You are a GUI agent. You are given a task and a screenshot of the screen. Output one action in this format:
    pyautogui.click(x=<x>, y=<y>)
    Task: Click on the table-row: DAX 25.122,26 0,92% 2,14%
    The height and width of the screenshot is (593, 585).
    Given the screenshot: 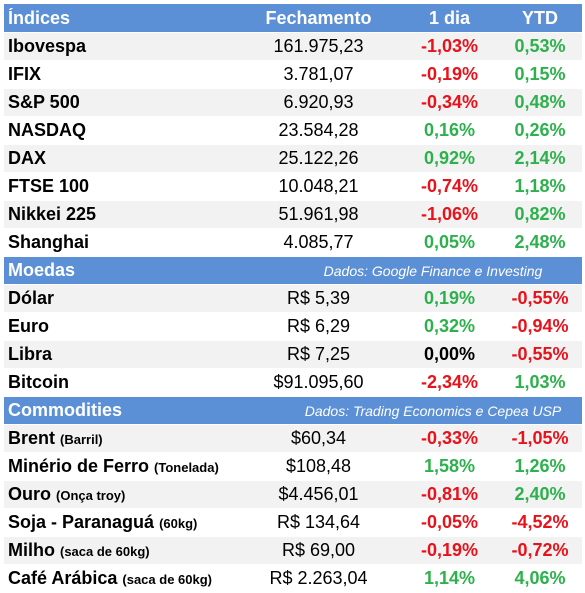 What is the action you would take?
    pyautogui.click(x=293, y=159)
    